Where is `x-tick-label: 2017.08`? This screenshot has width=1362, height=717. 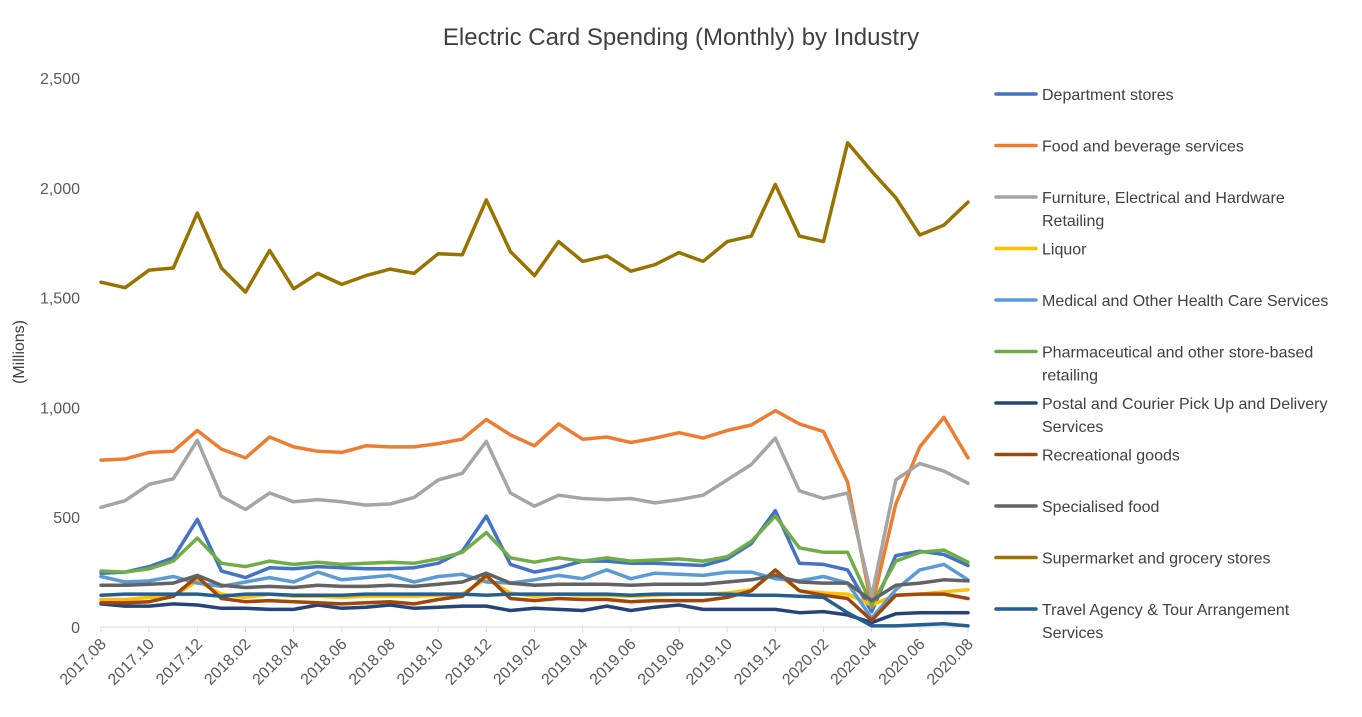 x-tick-label: 2017.08 is located at coordinates (83, 662).